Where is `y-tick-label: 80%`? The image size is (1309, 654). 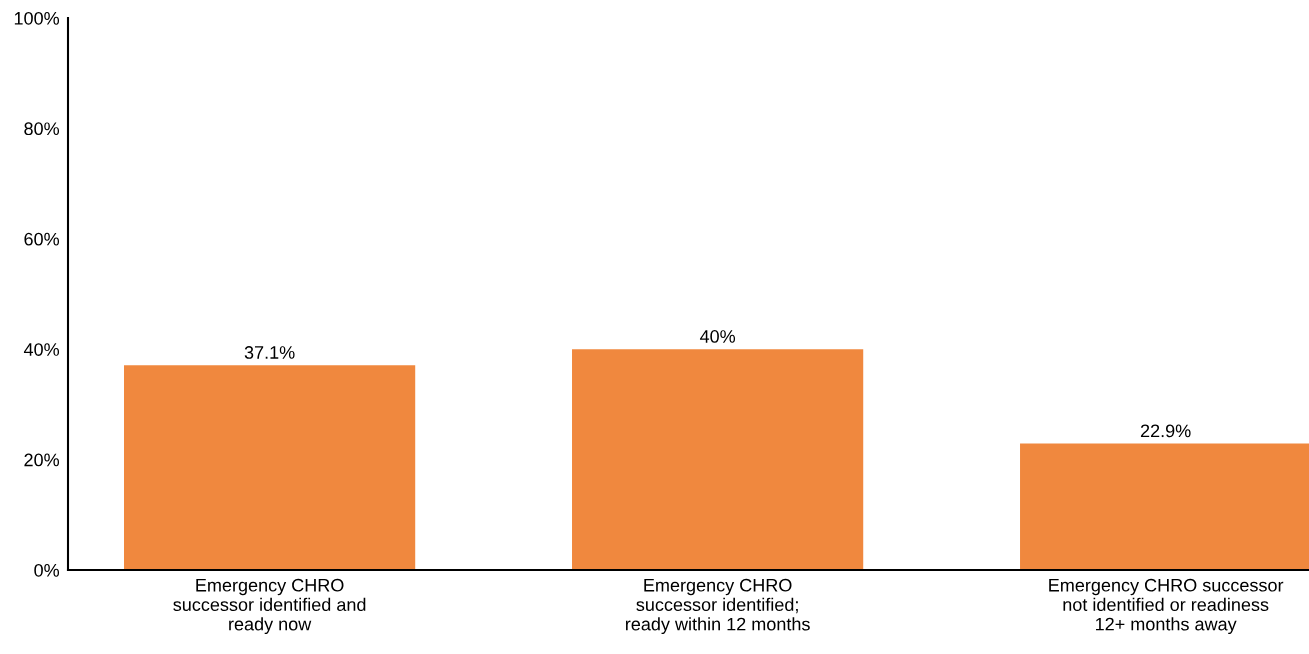 y-tick-label: 80% is located at coordinates (42, 129).